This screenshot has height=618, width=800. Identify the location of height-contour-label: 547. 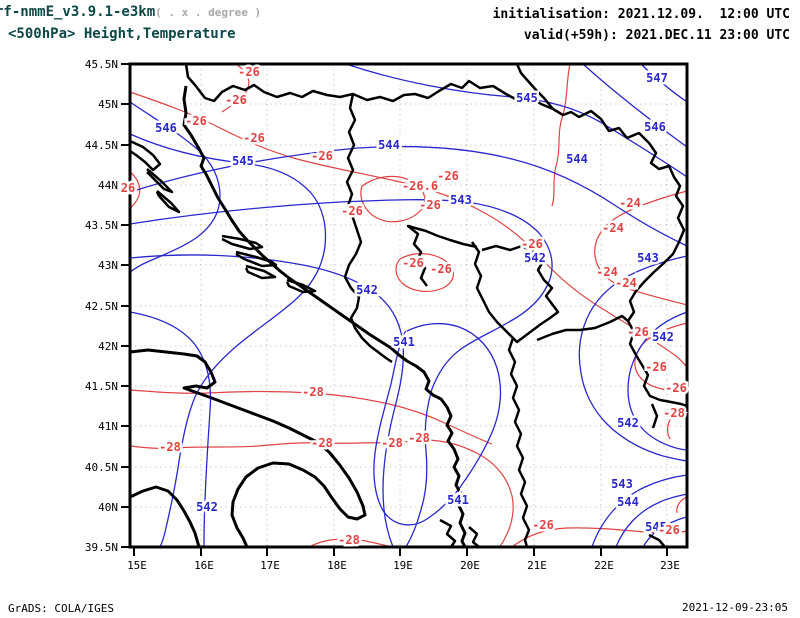
(657, 78).